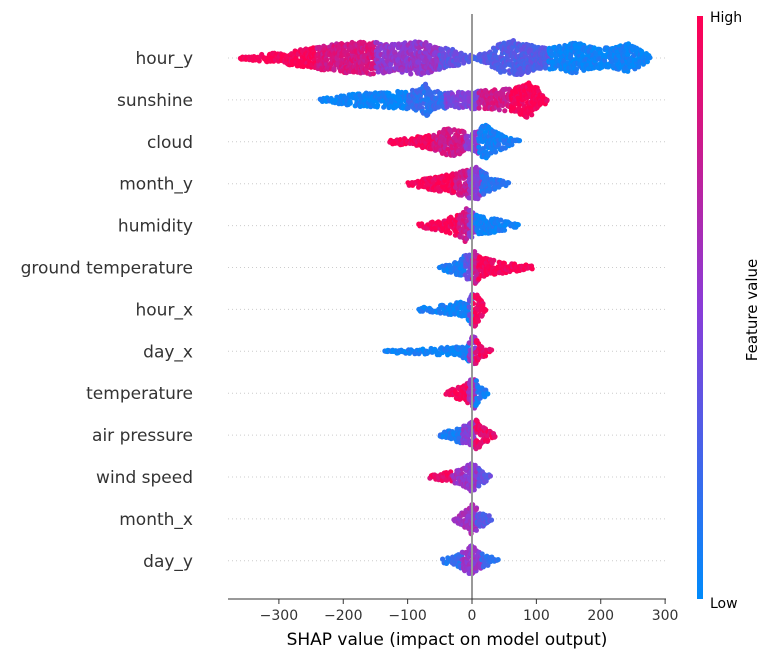 This screenshot has height=659, width=772. I want to click on feature-points-sunshine, so click(433, 100).